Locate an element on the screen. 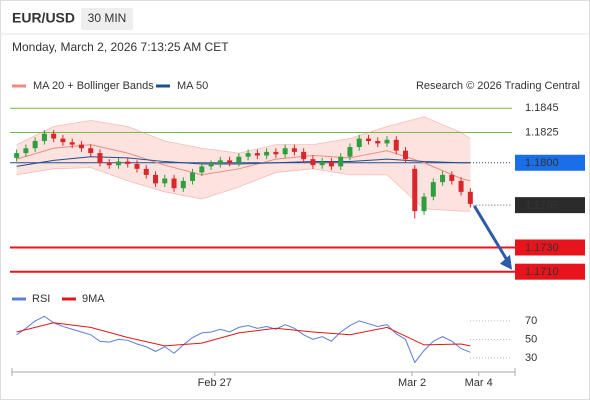 Image resolution: width=590 pixels, height=400 pixels. timeframe: 30 MIN is located at coordinates (107, 18).